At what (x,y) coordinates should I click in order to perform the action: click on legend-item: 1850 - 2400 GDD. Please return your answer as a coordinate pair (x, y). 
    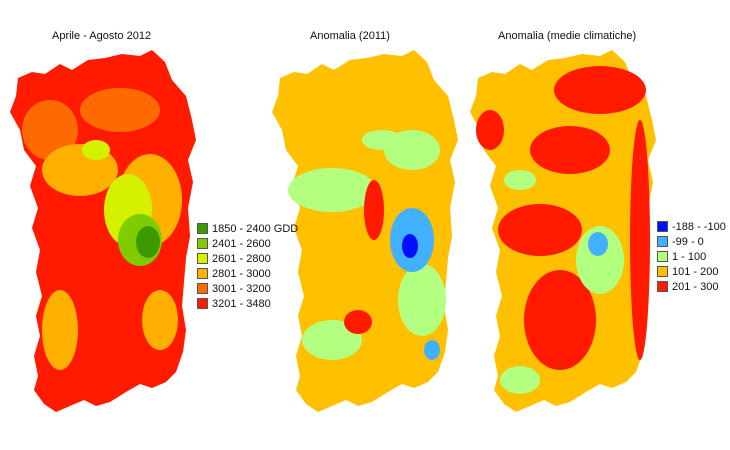
    Looking at the image, I should click on (247, 228).